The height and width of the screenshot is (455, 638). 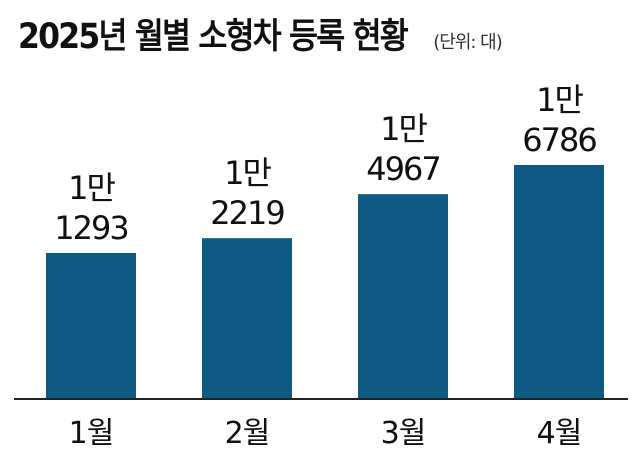 What do you see at coordinates (247, 318) in the screenshot?
I see `bar-2월` at bounding box center [247, 318].